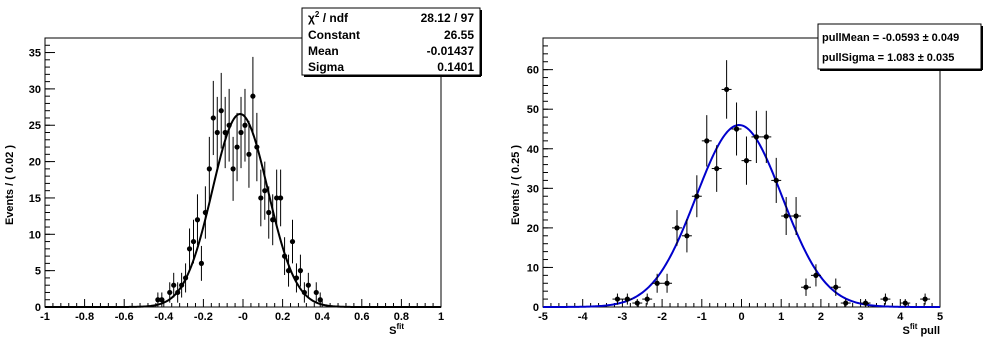  Describe the element at coordinates (900, 317) in the screenshot. I see `right-x-tick-label: 4` at that location.